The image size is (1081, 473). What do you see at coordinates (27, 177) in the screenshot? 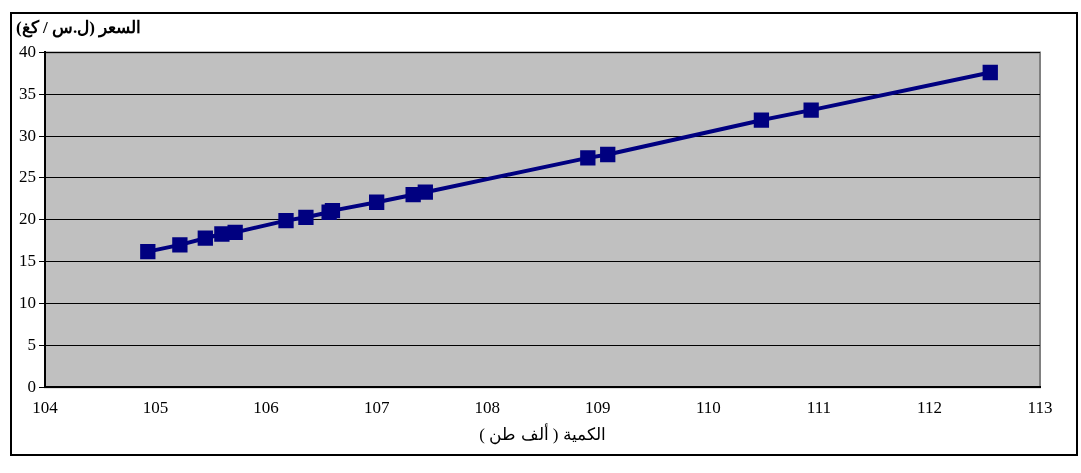
I see `y-tick-label: 25` at bounding box center [27, 177].